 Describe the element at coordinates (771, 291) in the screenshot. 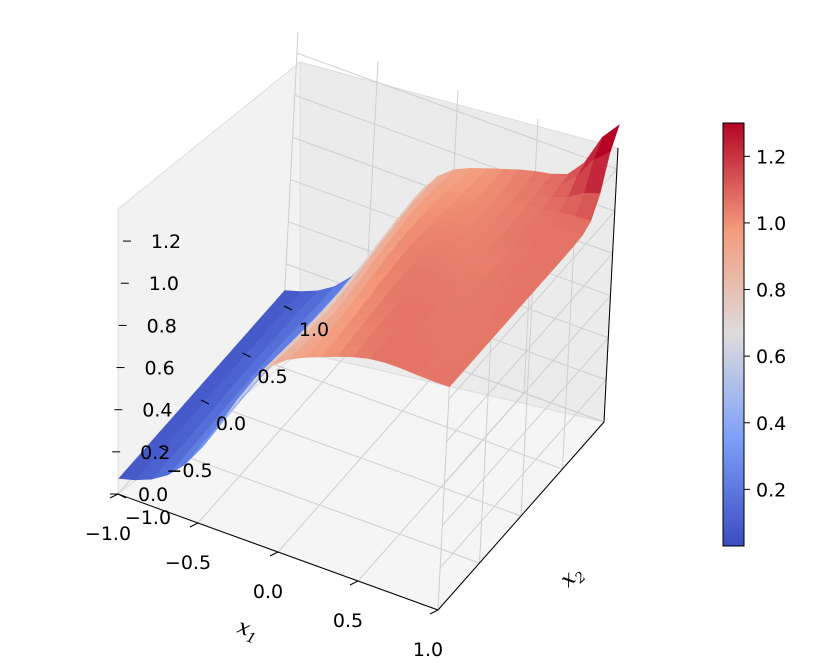

I see `colorbar-tick-label: 0.8` at that location.